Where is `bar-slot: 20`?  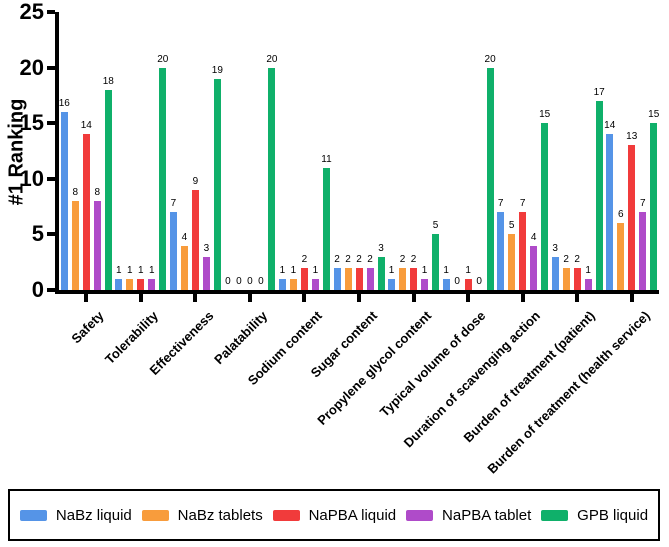 bar-slot: 20 is located at coordinates (163, 151).